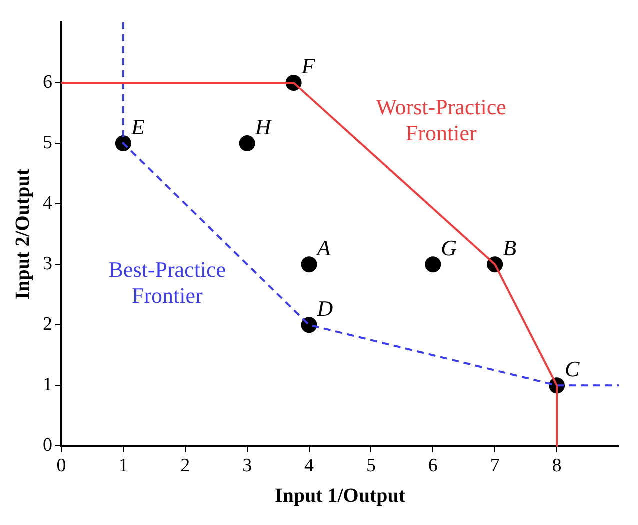 The image size is (638, 525). I want to click on y-tick-label: 1, so click(47, 385).